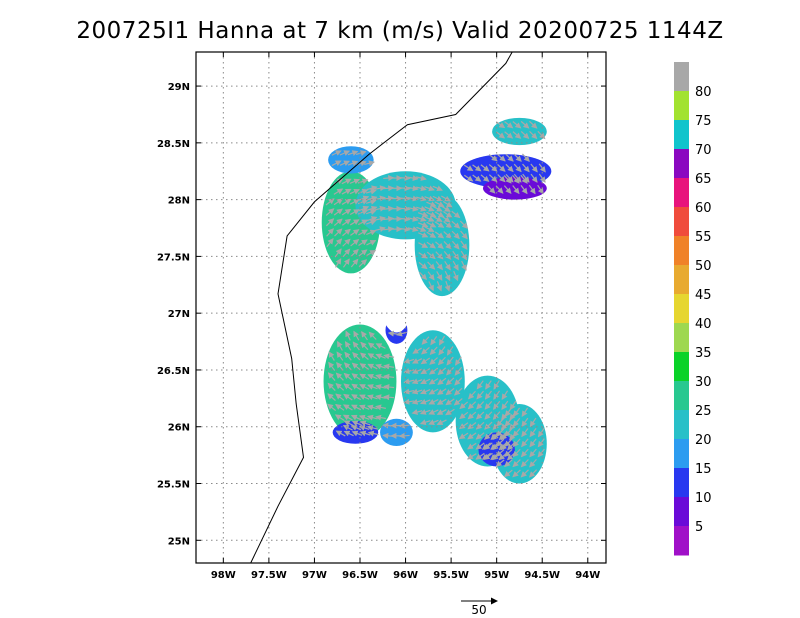  What do you see at coordinates (703, 498) in the screenshot?
I see `colorbar-label: 10` at bounding box center [703, 498].